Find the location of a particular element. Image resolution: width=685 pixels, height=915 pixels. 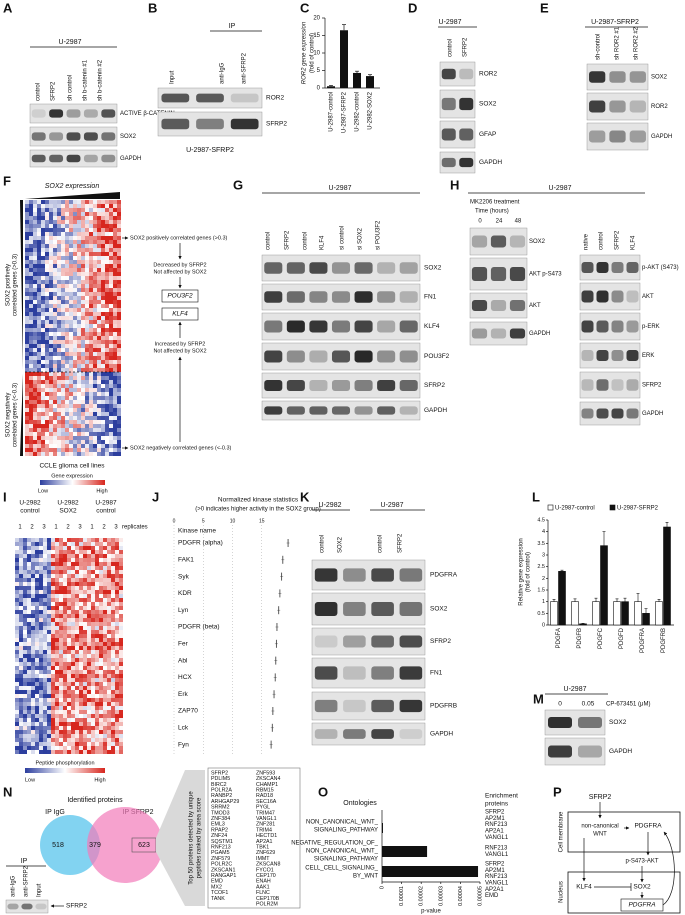

header: IP is located at coordinates (24, 861).